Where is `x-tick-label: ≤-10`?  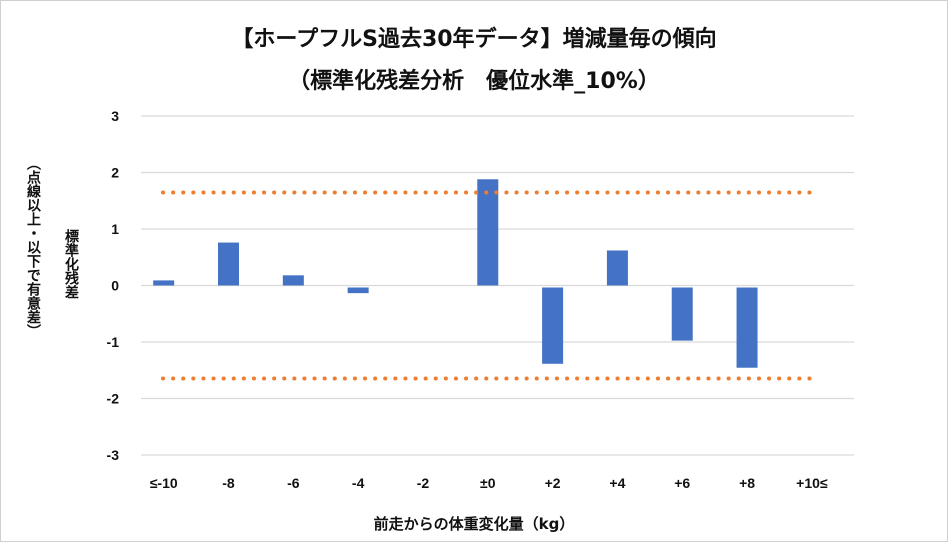 x-tick-label: ≤-10 is located at coordinates (164, 483).